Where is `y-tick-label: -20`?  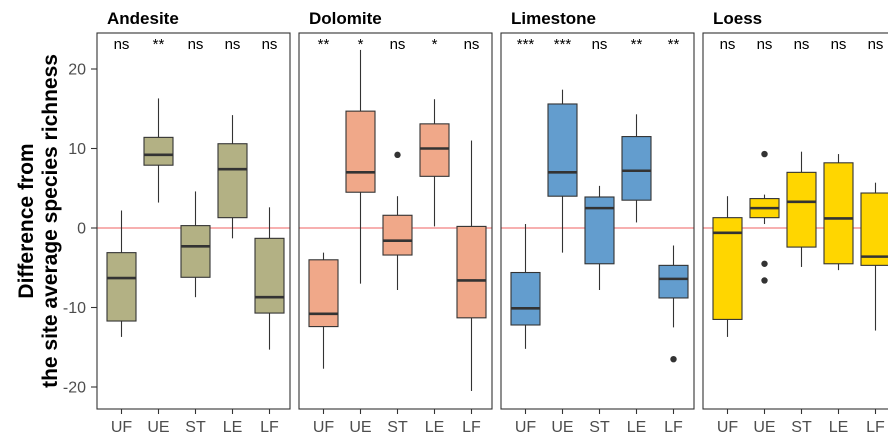
y-tick-label: -20 is located at coordinates (74, 388).